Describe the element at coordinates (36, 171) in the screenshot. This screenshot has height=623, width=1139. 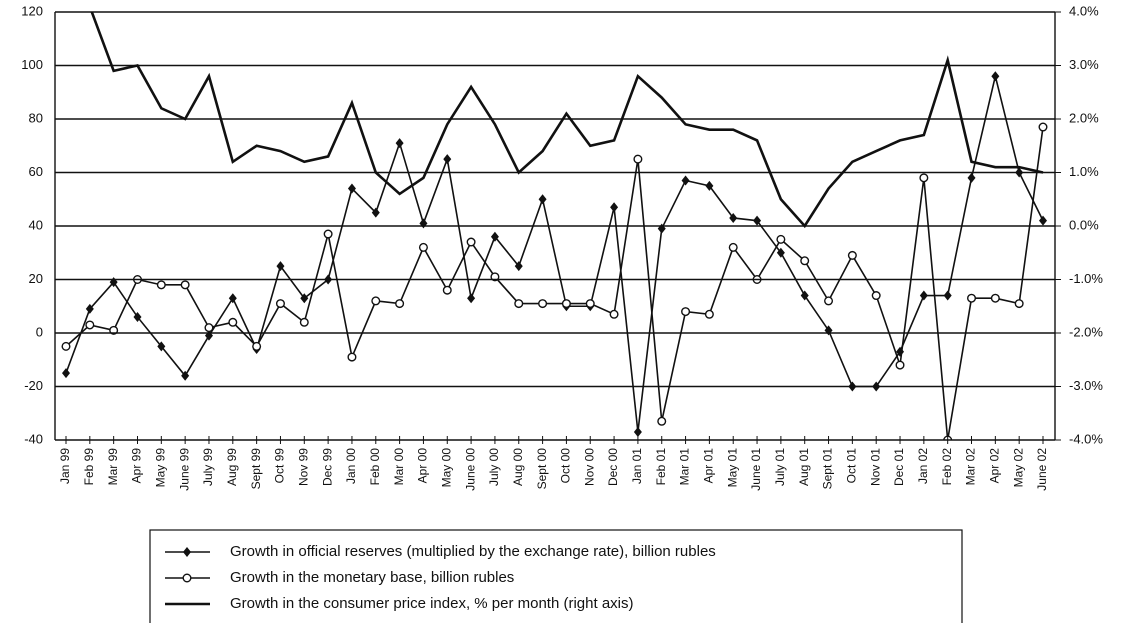
I see `y-tick-label: 60` at that location.